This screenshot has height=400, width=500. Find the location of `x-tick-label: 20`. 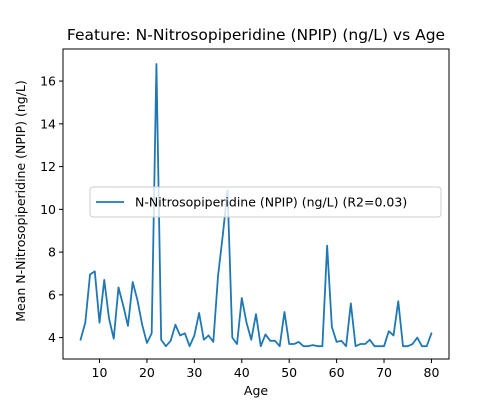

x-tick-label: 20 is located at coordinates (147, 372).